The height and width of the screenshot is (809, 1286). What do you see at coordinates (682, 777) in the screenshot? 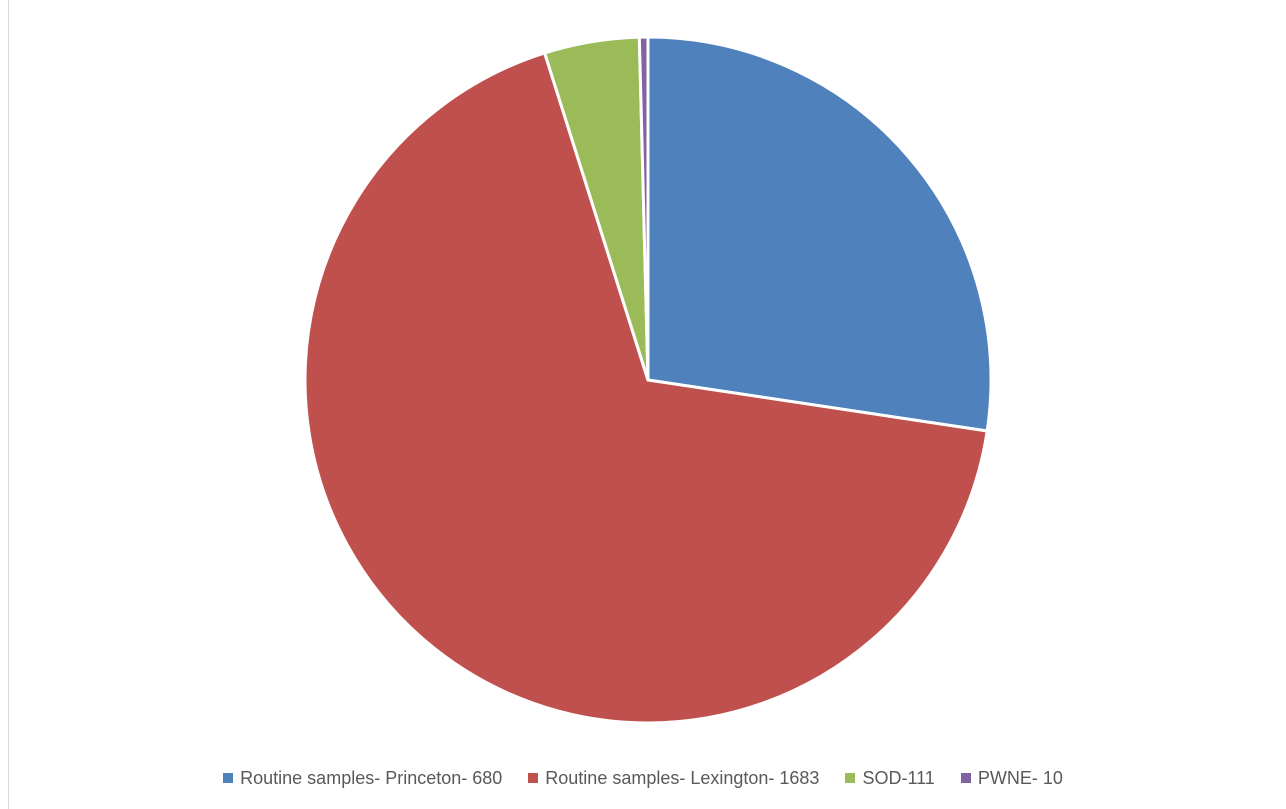
I see `legend-label-lexington: Routine samples- Lexington- 1683` at bounding box center [682, 777].